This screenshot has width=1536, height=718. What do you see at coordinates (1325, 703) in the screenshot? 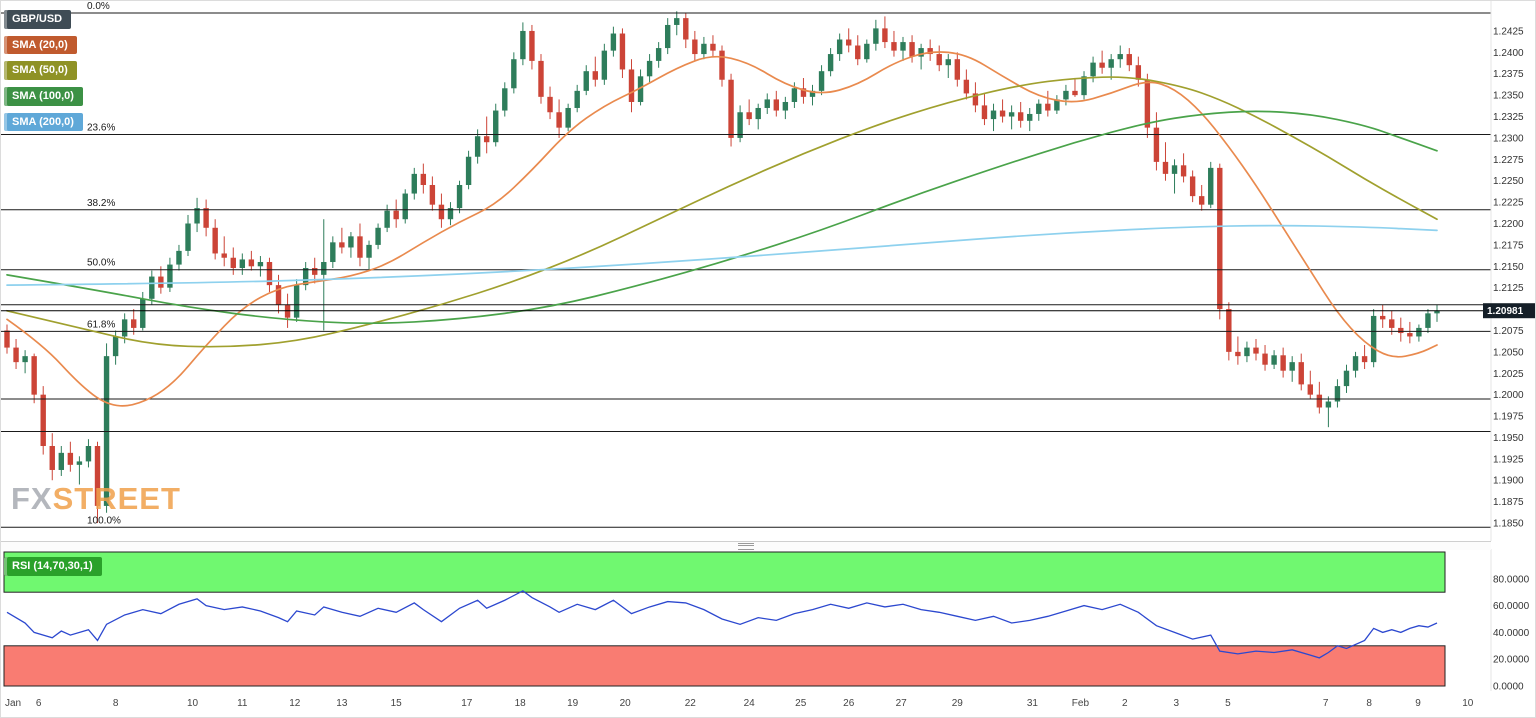
I see `x-tick-label: 7` at bounding box center [1325, 703].